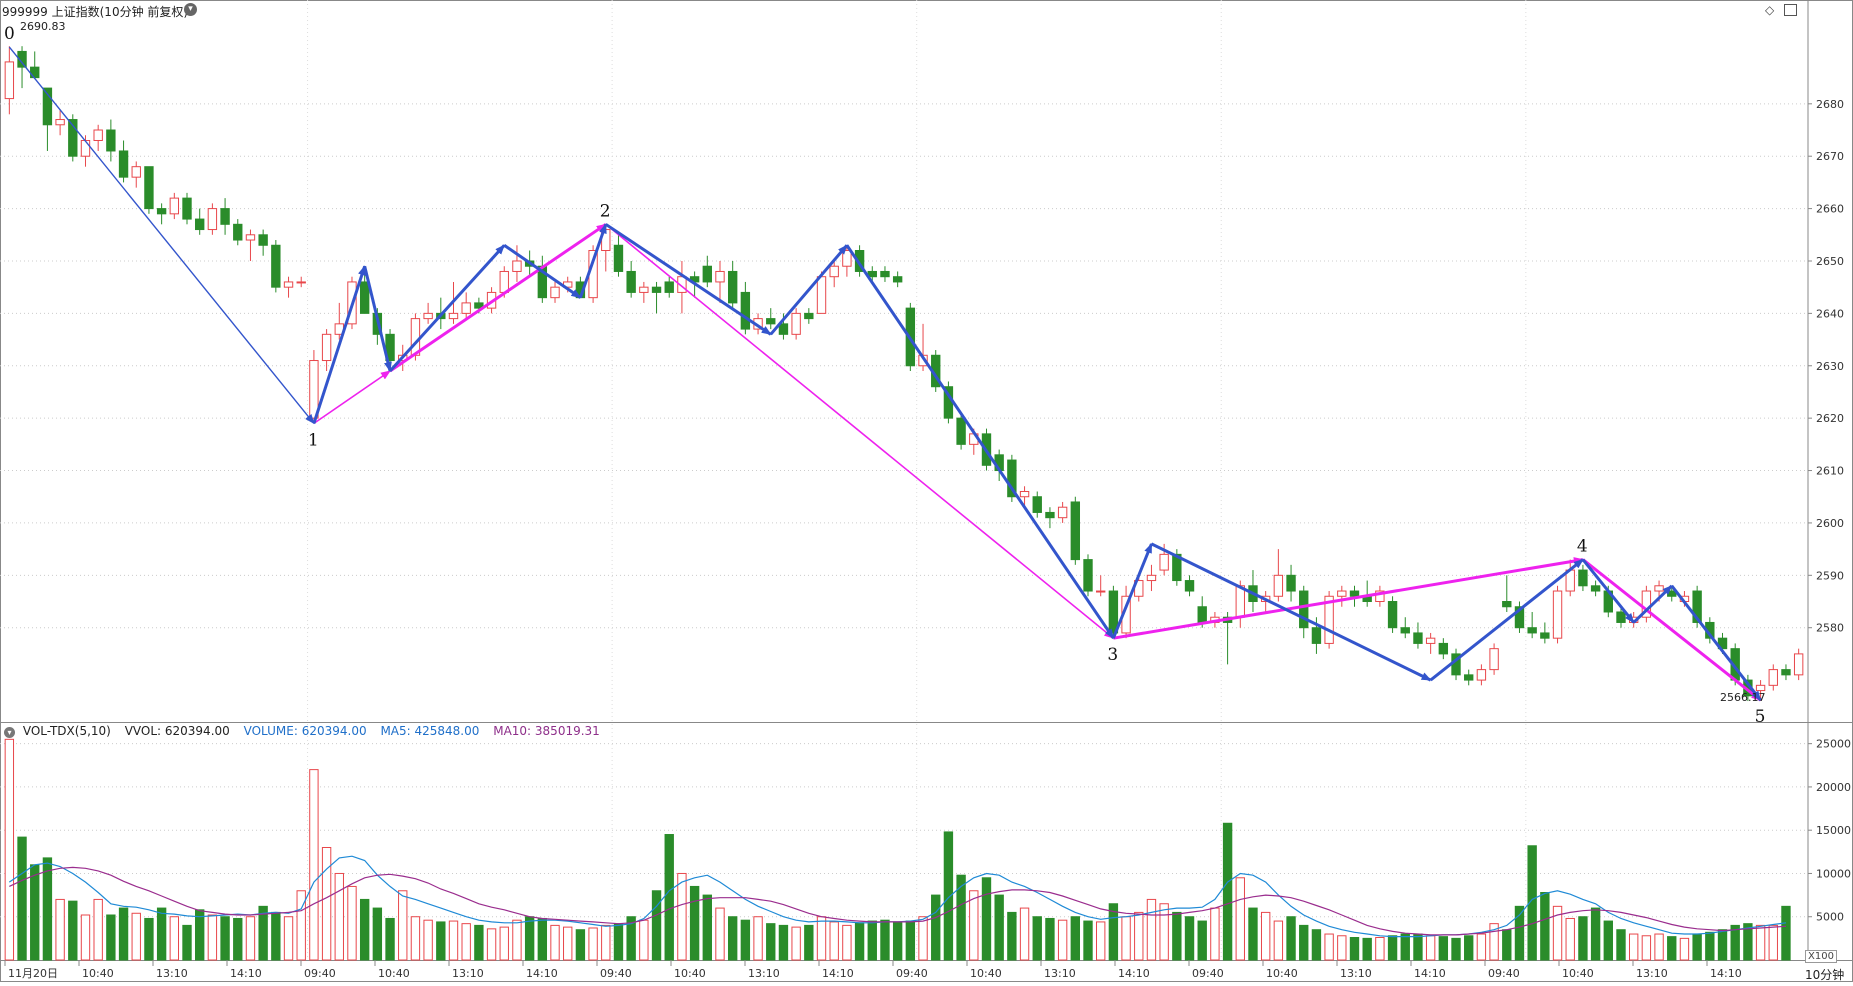 The width and height of the screenshot is (1853, 986). Describe the element at coordinates (1830, 261) in the screenshot. I see `price-tick-label: 2650` at that location.